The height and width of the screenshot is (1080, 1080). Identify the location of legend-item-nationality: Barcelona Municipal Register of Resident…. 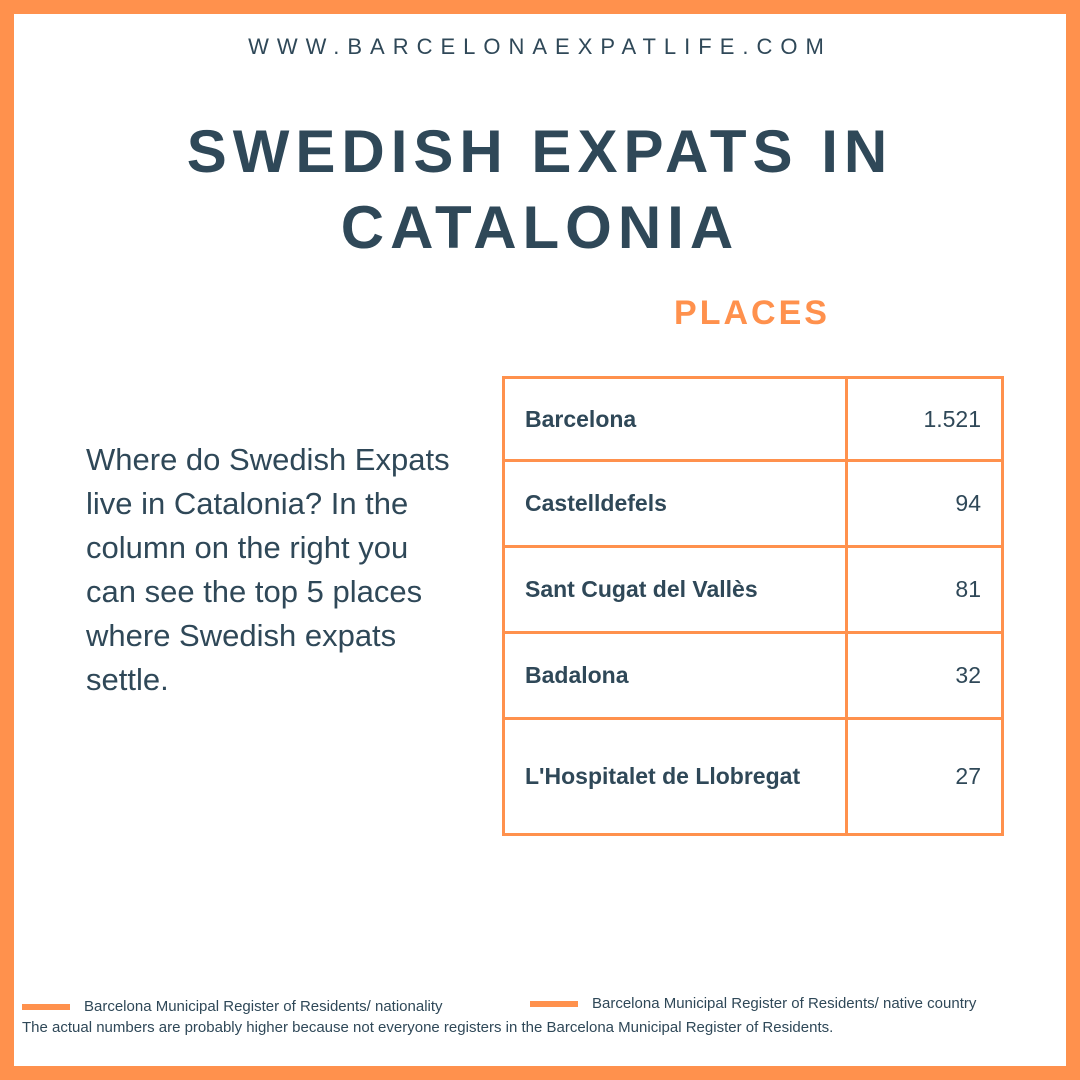
(232, 1006).